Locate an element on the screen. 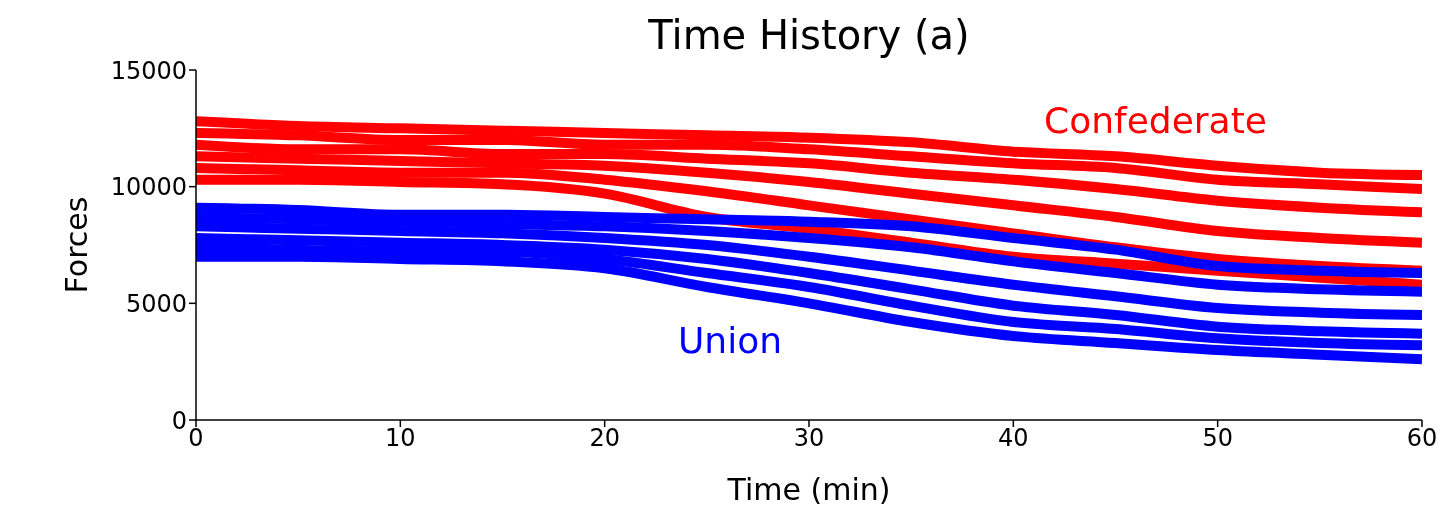  series-label: Confederate is located at coordinates (1155, 120).